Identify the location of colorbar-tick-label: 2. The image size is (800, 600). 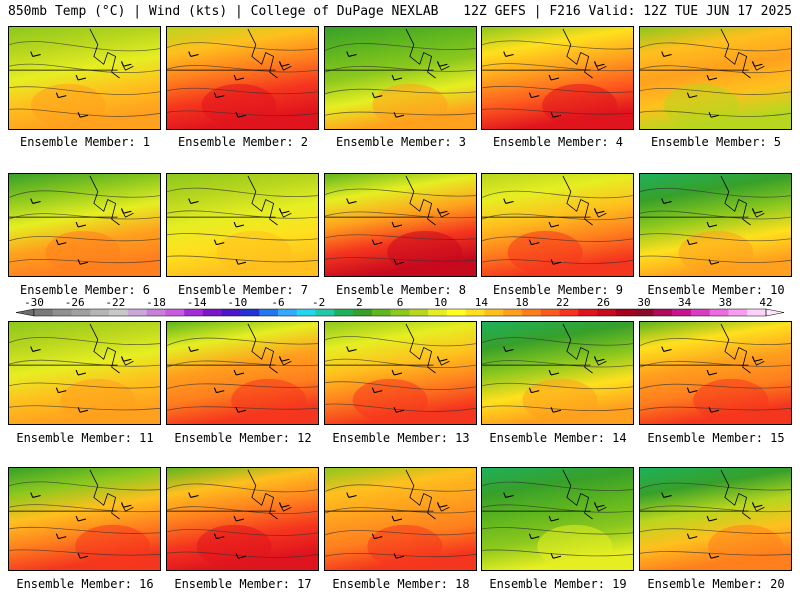
(359, 302).